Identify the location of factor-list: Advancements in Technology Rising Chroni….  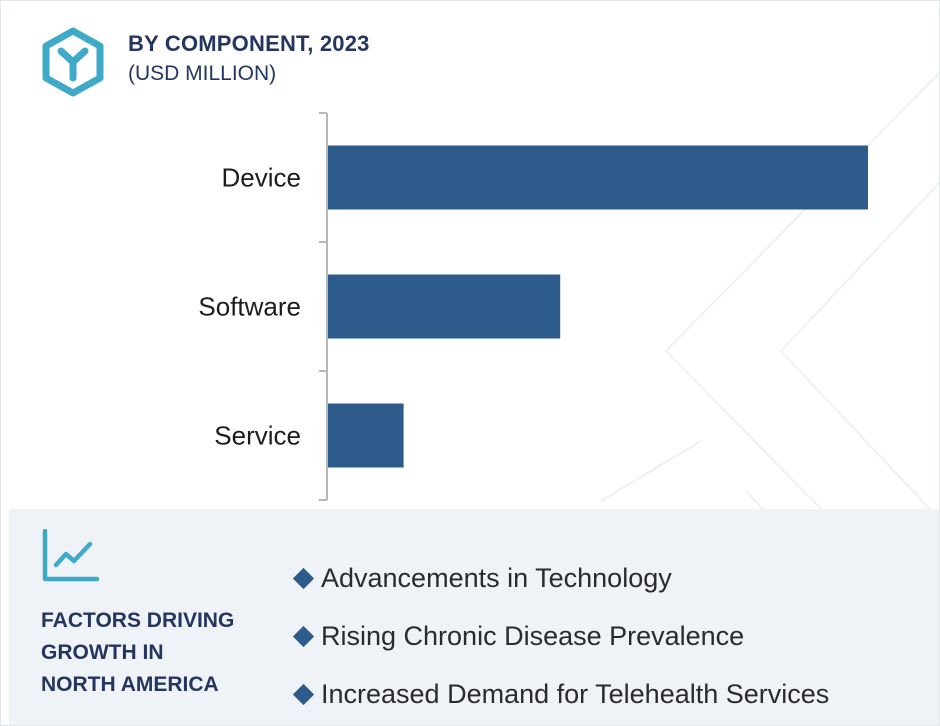
(560, 636).